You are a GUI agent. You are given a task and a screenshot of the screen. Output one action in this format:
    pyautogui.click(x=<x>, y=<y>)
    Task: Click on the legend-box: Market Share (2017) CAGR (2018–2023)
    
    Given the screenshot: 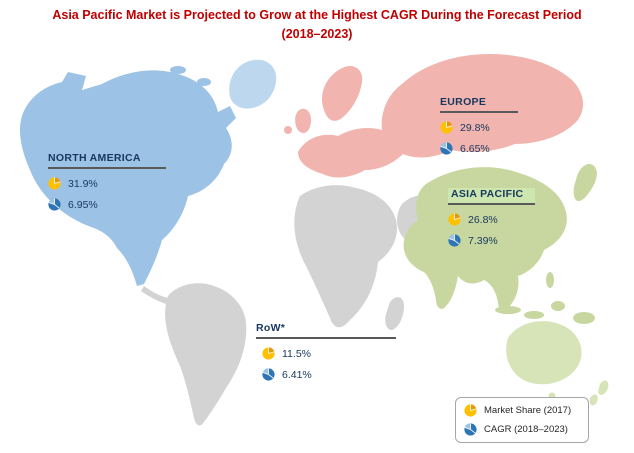 What is the action you would take?
    pyautogui.click(x=522, y=420)
    